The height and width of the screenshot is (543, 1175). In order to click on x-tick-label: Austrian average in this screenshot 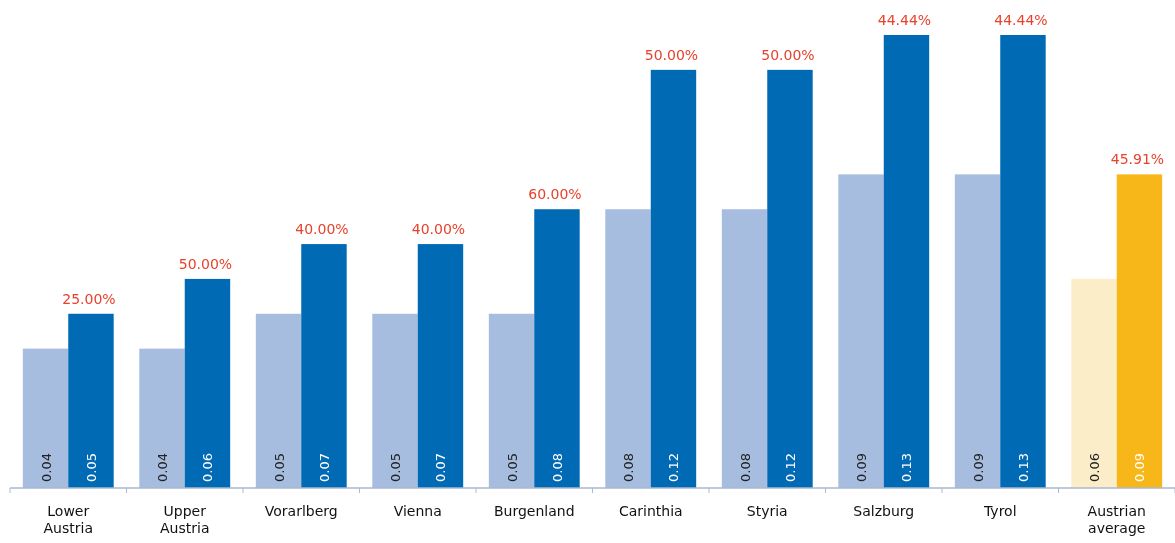, I will do `click(1116, 519)`.